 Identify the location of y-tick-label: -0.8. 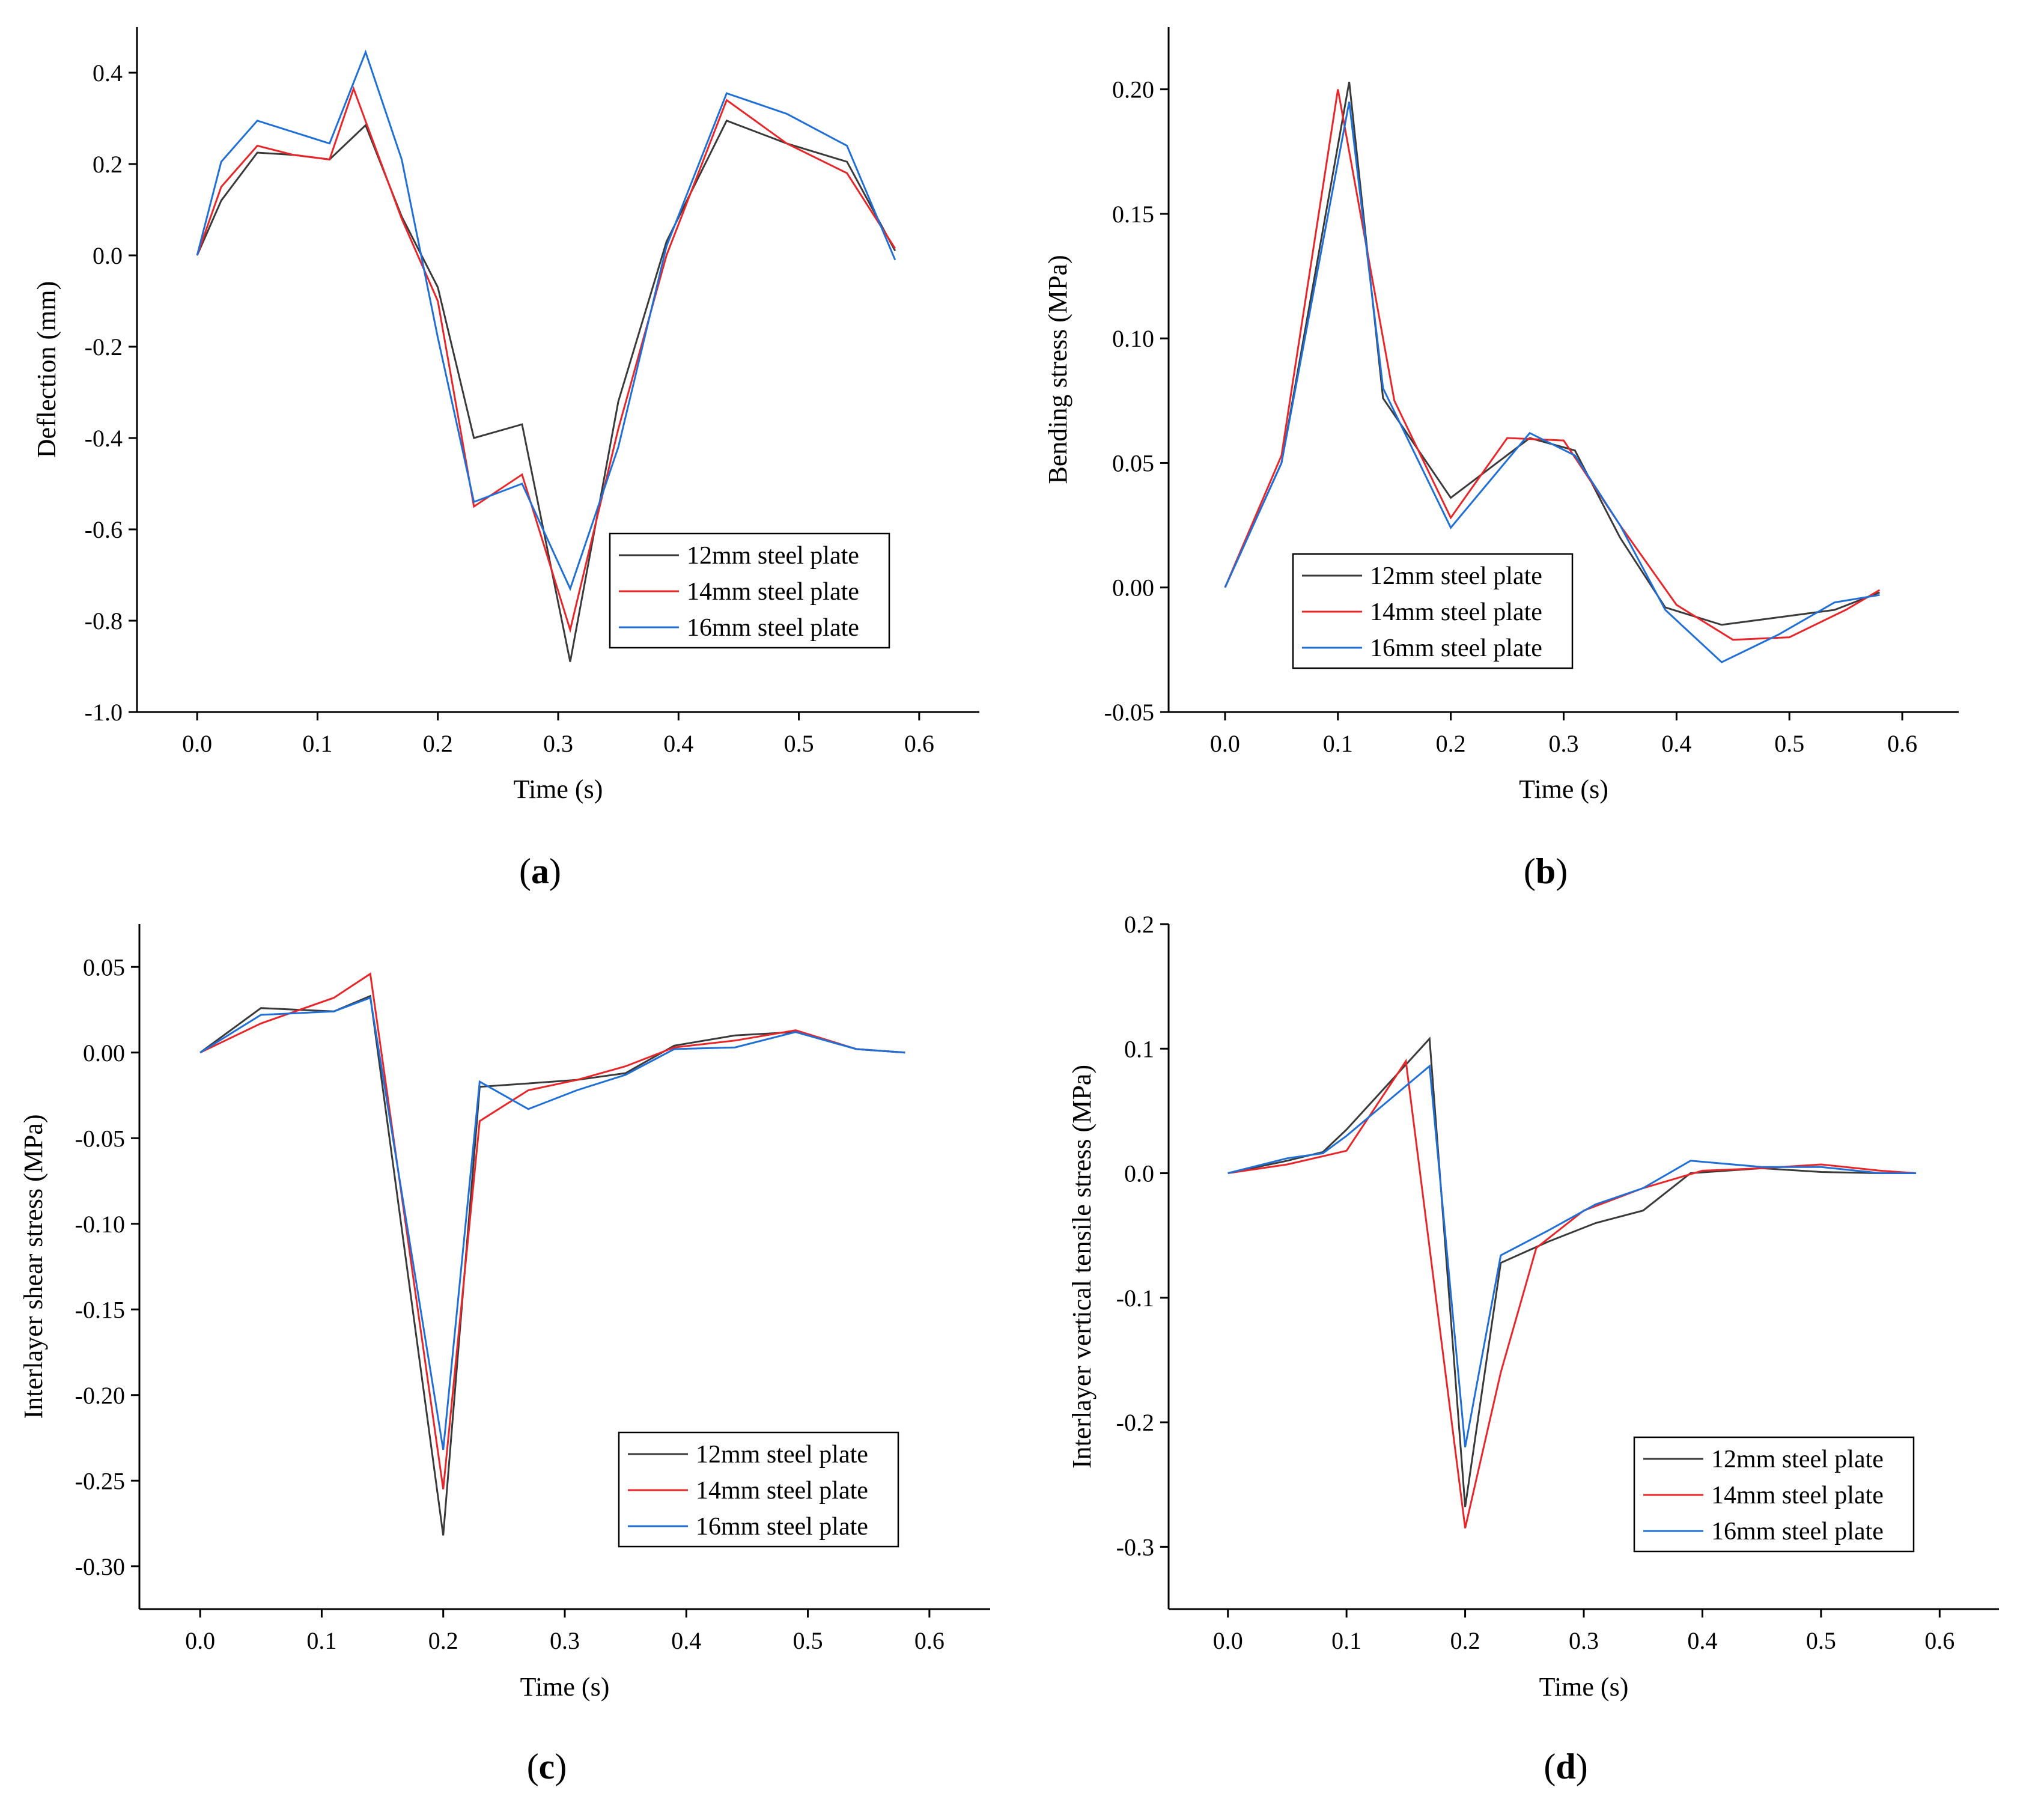
(104, 621).